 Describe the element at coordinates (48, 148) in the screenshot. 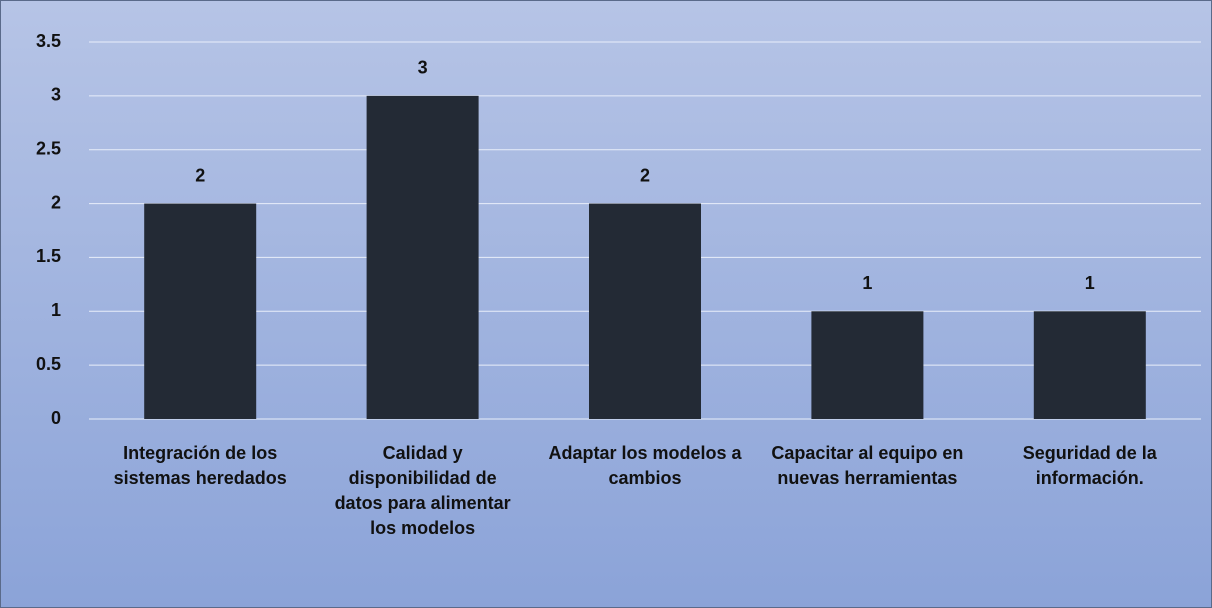

I see `y-tick-label: 2.5` at that location.